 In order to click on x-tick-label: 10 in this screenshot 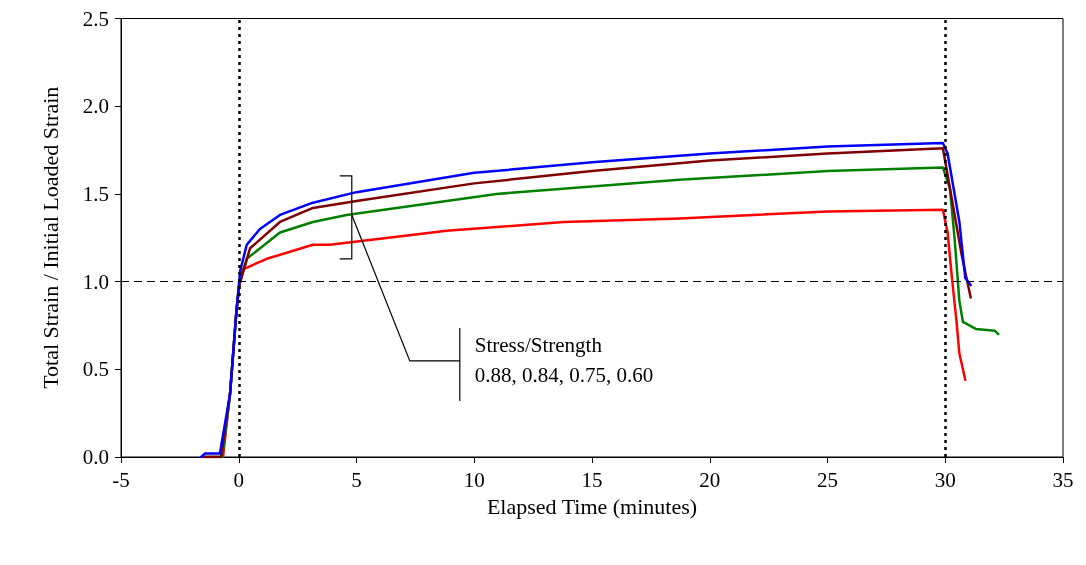, I will do `click(474, 479)`.